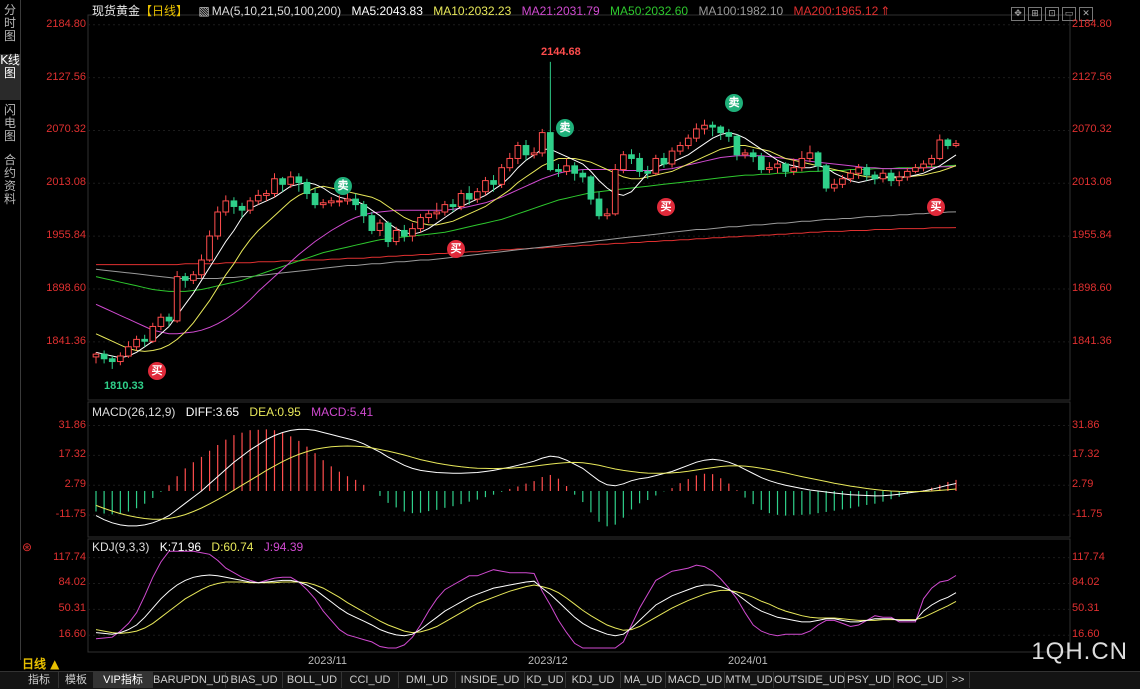 The height and width of the screenshot is (689, 1140). I want to click on sidebar-item-label: K线图, so click(10, 66).